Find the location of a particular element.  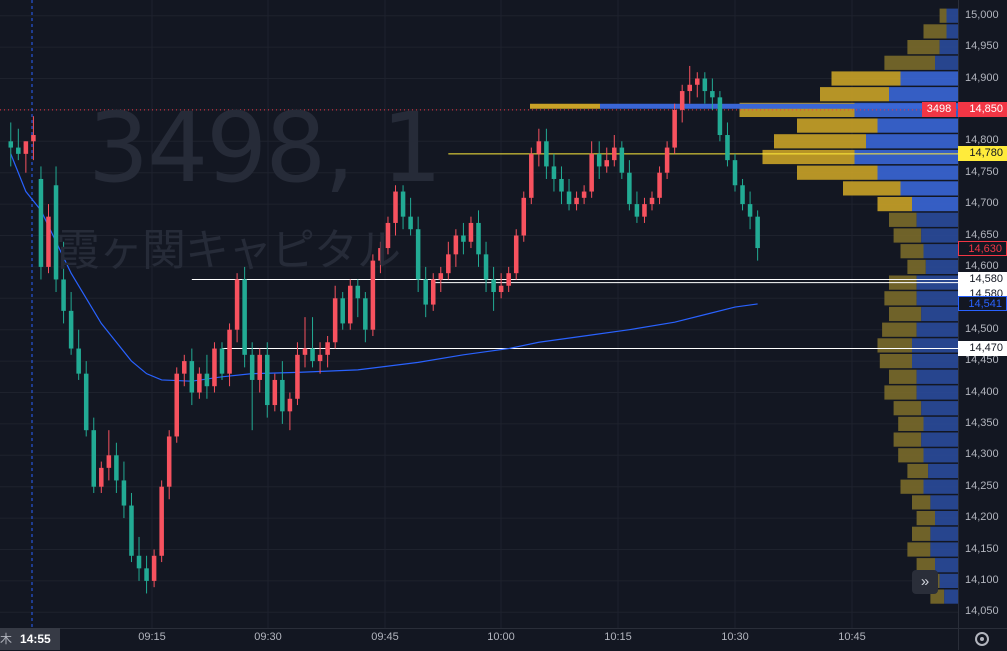

price-badge-prev: 14,630 is located at coordinates (982, 248).